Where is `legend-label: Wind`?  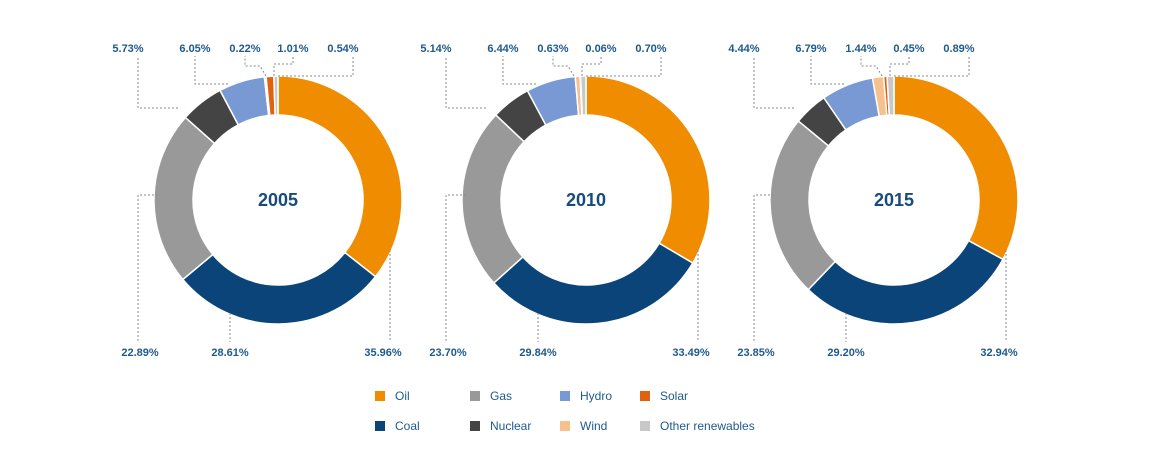
legend-label: Wind is located at coordinates (594, 426).